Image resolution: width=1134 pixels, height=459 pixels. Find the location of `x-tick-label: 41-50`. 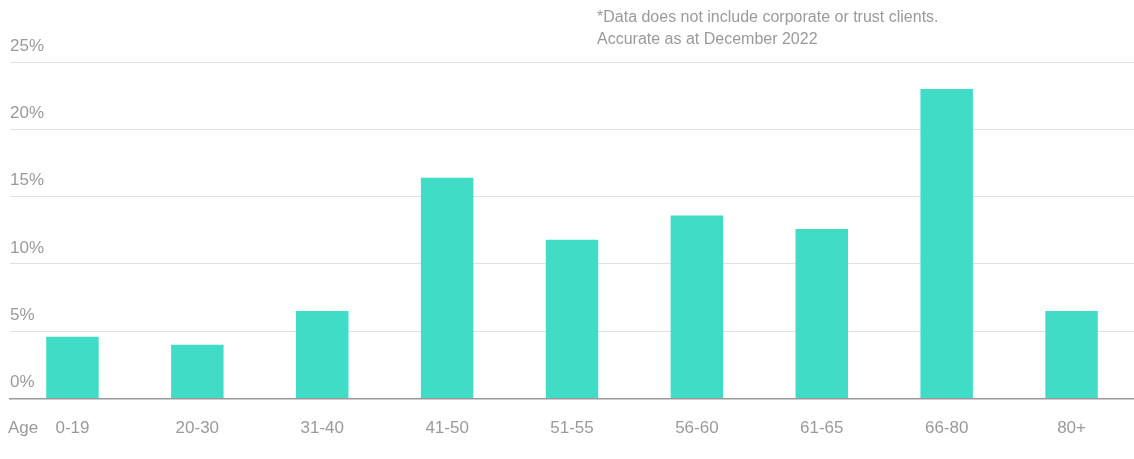

x-tick-label: 41-50 is located at coordinates (447, 428).